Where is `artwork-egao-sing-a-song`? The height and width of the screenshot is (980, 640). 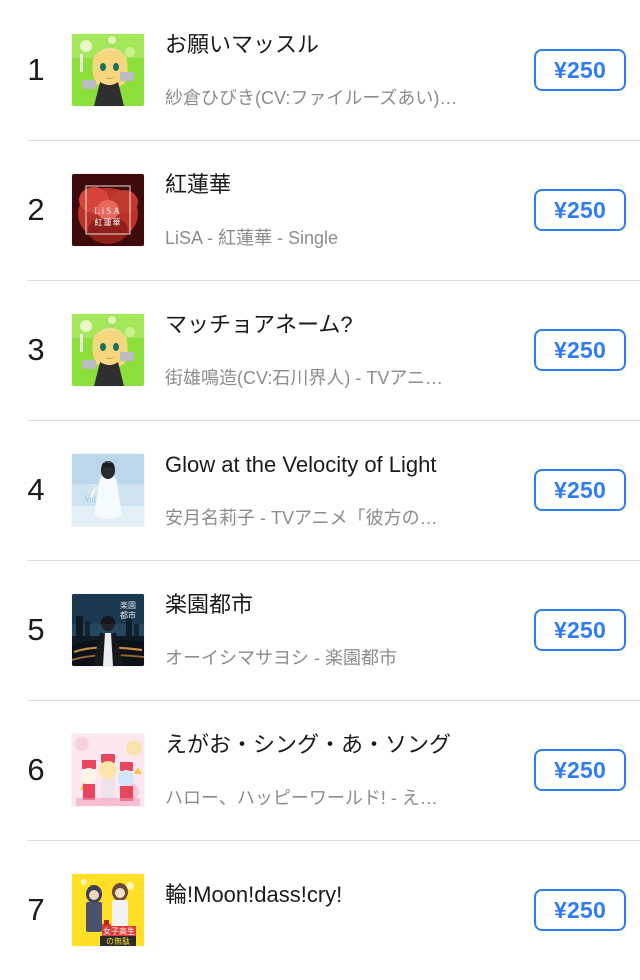
artwork-egao-sing-a-song is located at coordinates (108, 770).